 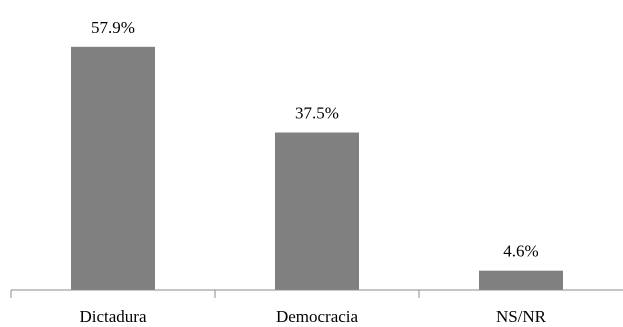 I want to click on bar-ns-nr, so click(x=521, y=280).